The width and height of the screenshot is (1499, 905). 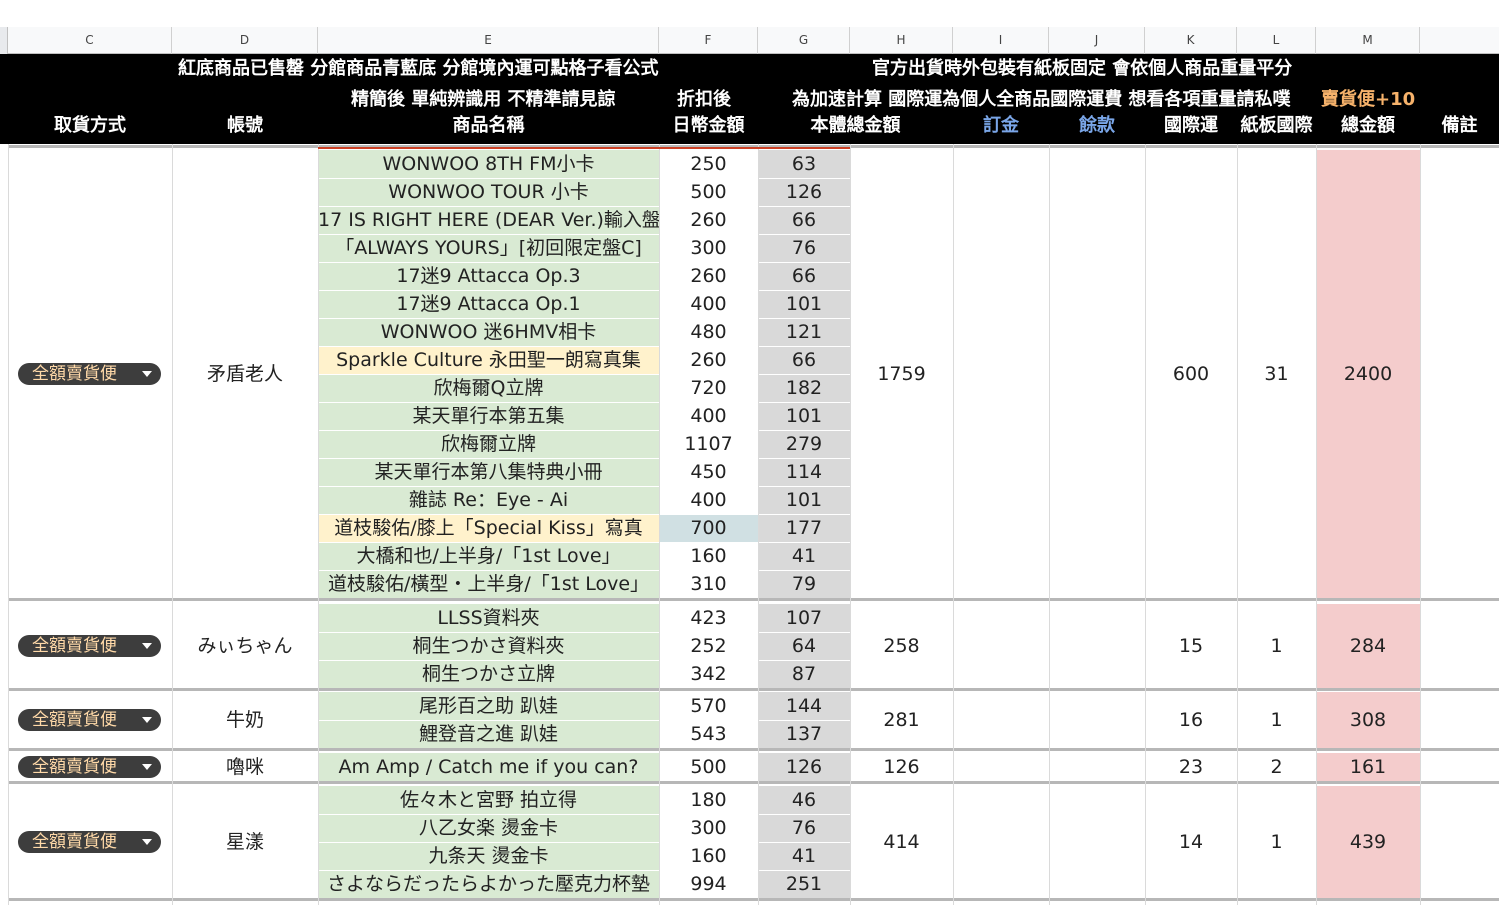 What do you see at coordinates (488, 800) in the screenshot?
I see `item-name-cell: 佐々木と宮野 拍立得` at bounding box center [488, 800].